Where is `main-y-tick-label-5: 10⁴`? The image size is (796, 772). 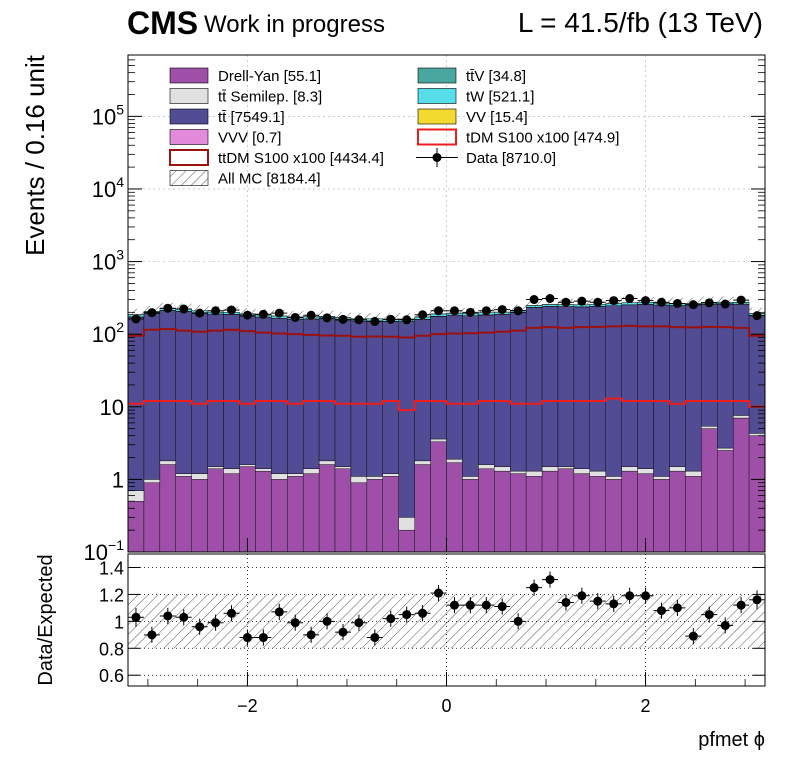 main-y-tick-label-5: 10⁴ is located at coordinates (108, 188).